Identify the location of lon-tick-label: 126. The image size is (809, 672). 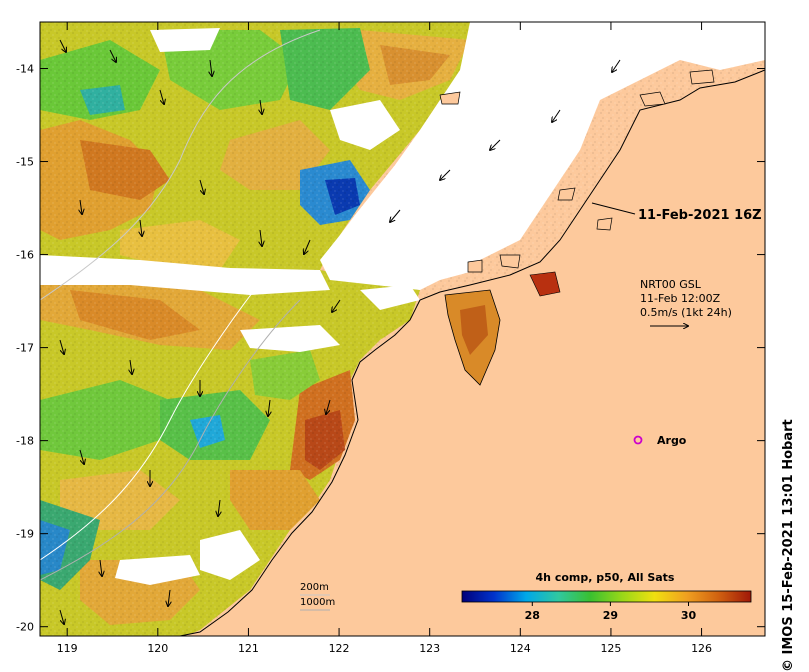
(701, 648).